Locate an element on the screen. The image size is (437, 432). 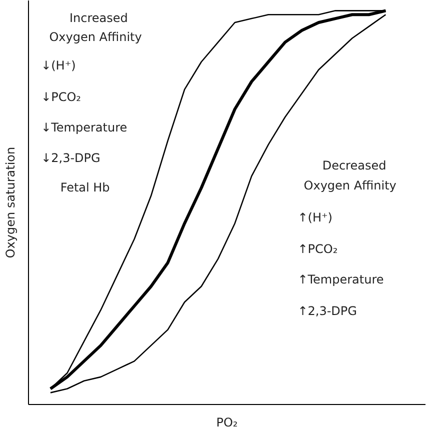
x-axis-title: PO₂ is located at coordinates (227, 423).